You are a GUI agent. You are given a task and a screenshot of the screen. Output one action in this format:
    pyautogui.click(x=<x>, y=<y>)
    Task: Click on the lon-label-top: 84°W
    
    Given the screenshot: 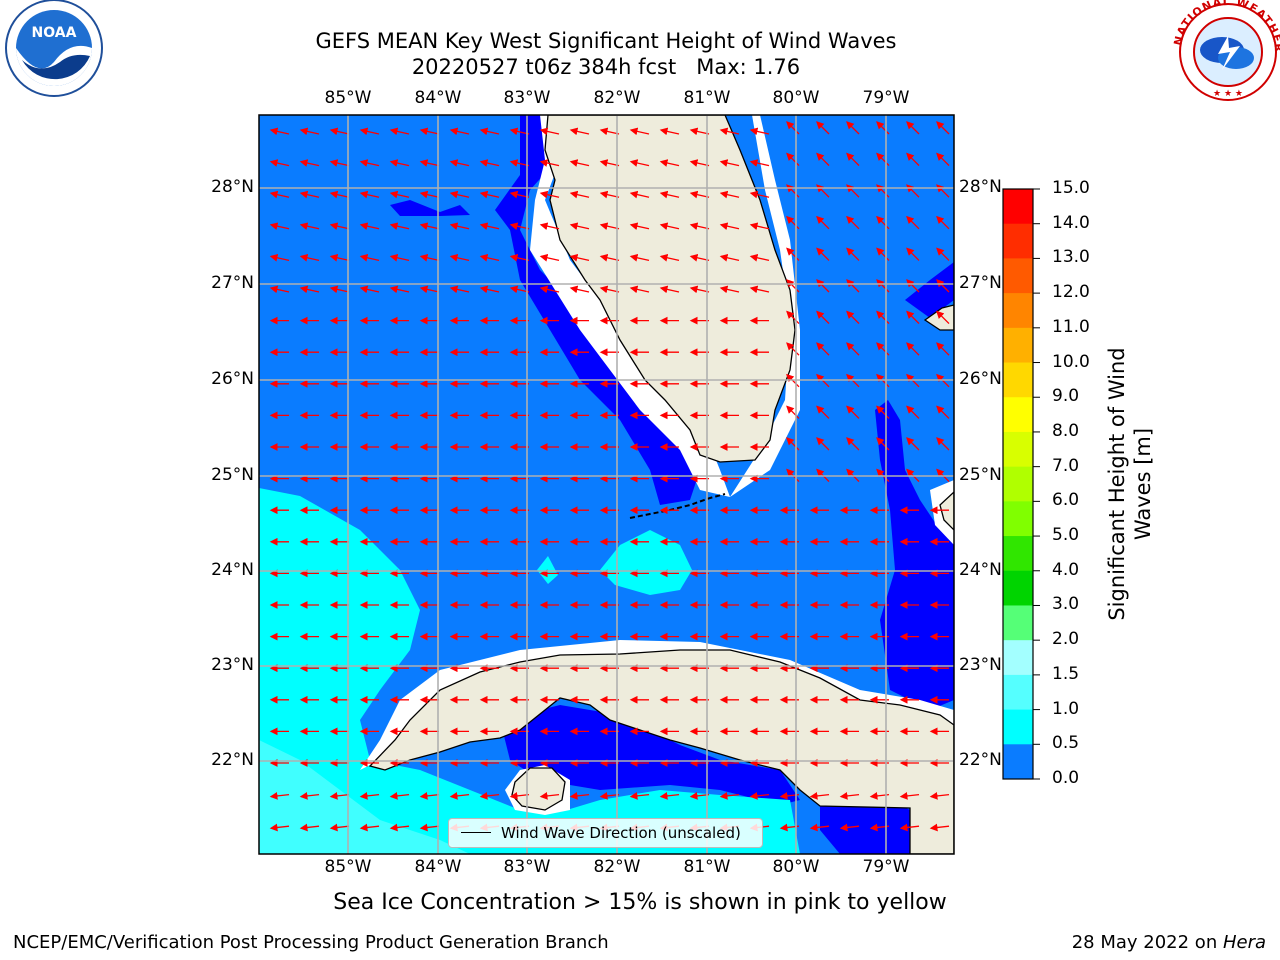 What is the action you would take?
    pyautogui.click(x=438, y=98)
    